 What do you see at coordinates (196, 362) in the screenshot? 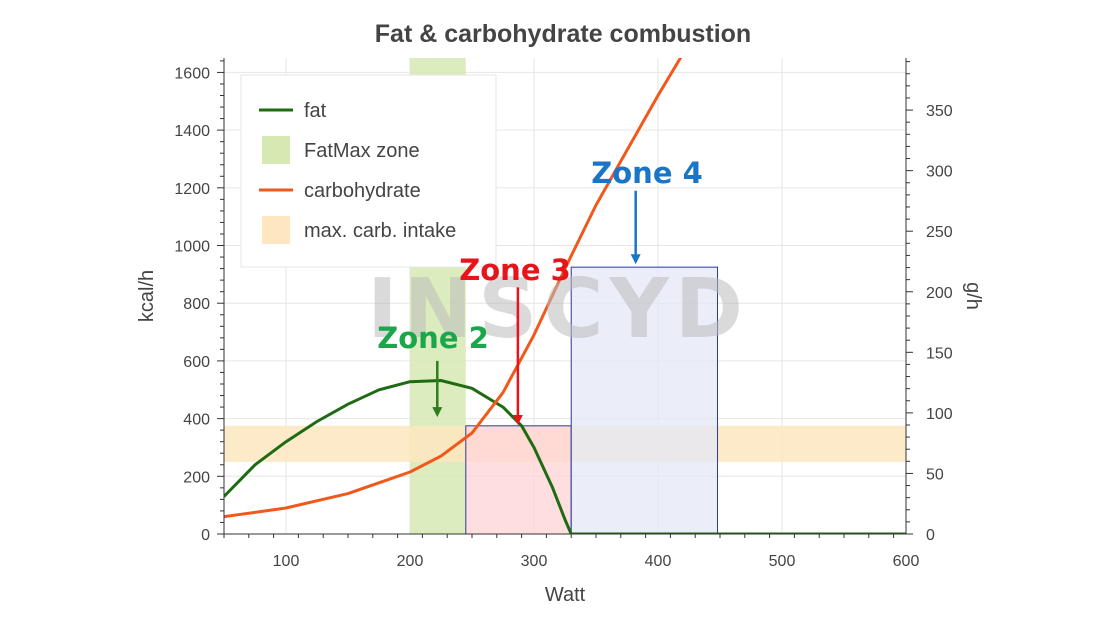
I see `y-tick-label: 600` at bounding box center [196, 362].